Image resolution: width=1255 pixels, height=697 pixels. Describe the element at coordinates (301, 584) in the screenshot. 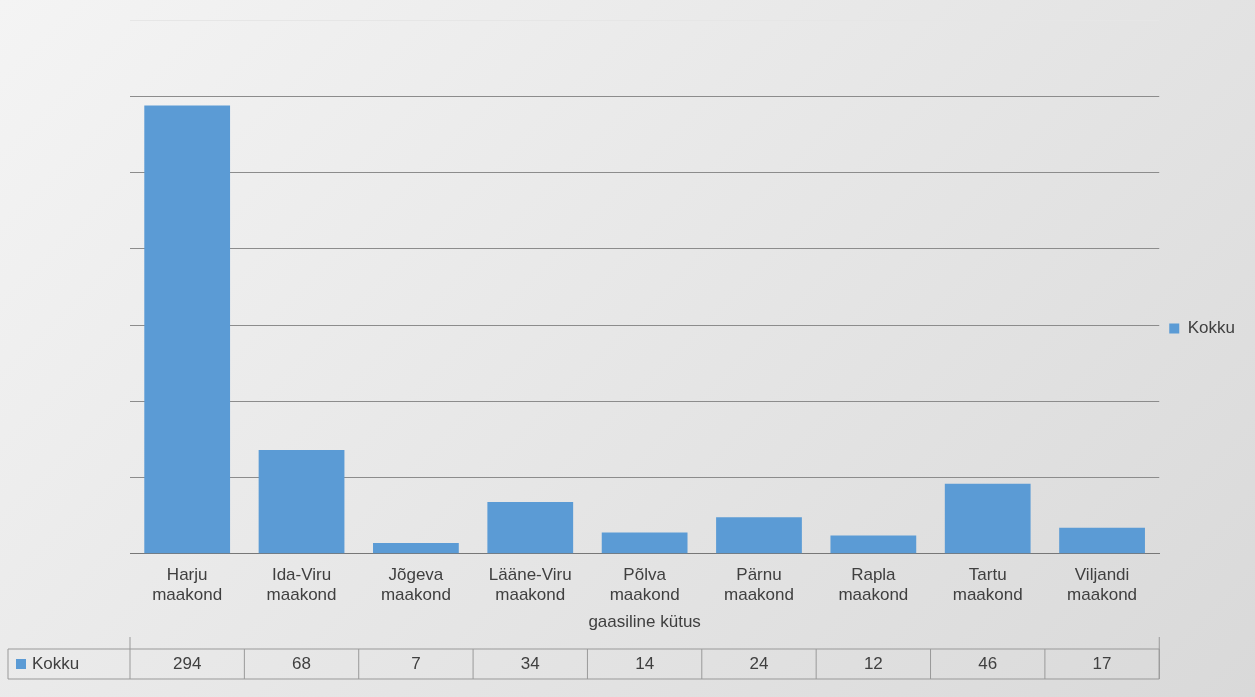

I see `x-tick-label: Ida-Viru maakond` at that location.